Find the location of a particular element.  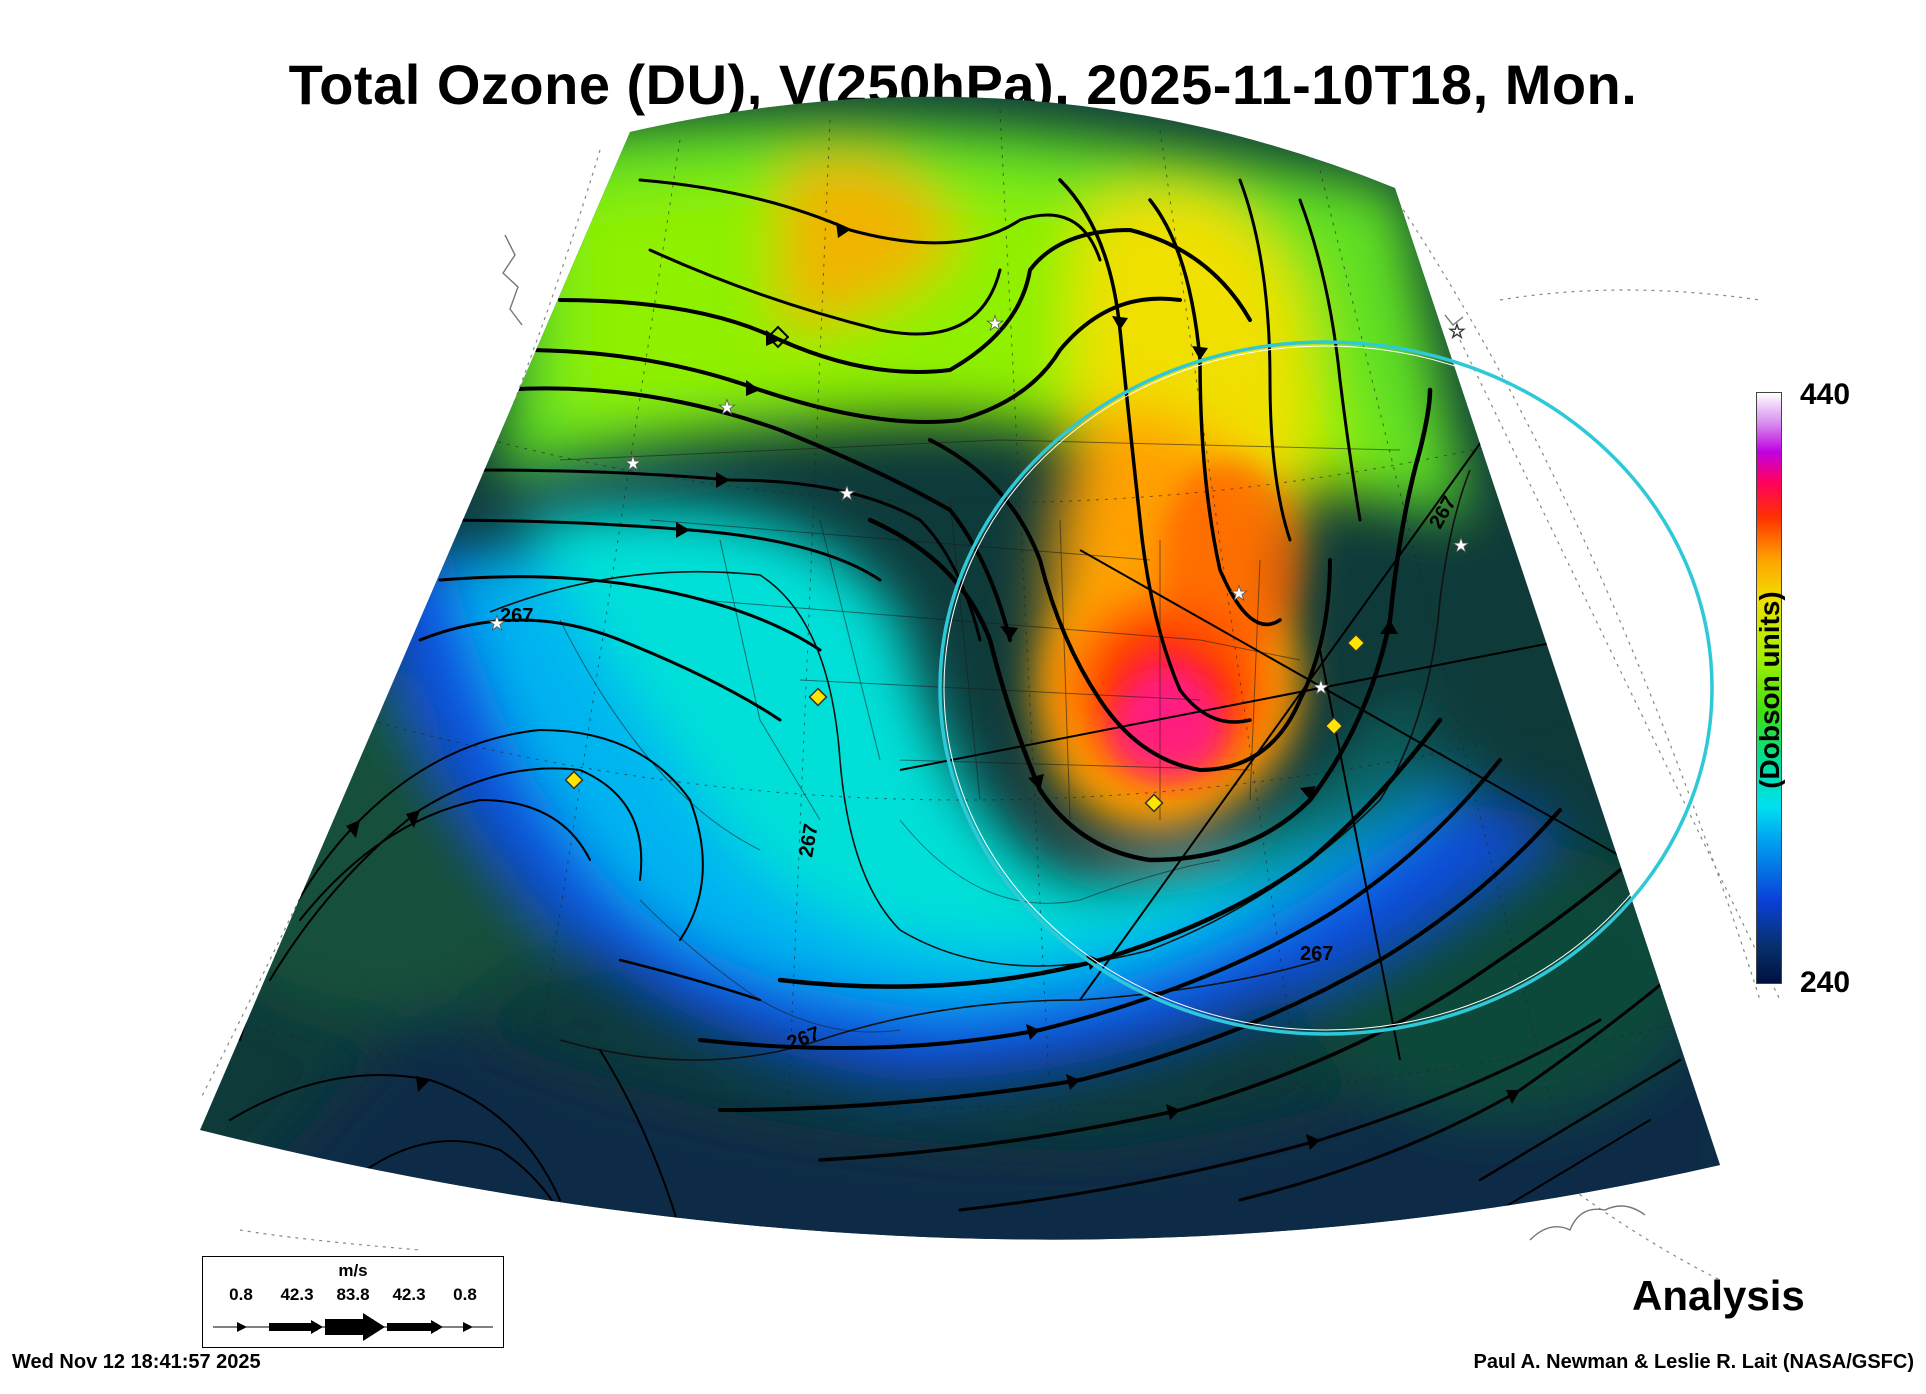

station-stars: ★ ★ ★ ★ ★ ★ ★ ★ ☆ is located at coordinates (979, 505).